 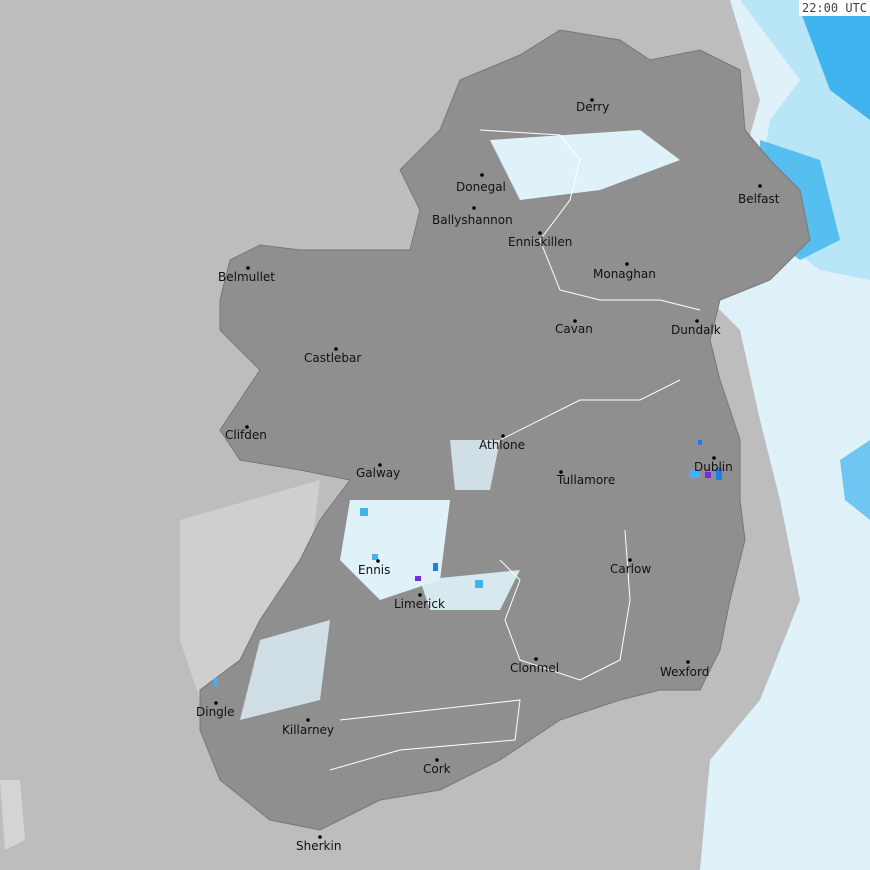 I want to click on city-label-belfast: Belfast, so click(x=759, y=199).